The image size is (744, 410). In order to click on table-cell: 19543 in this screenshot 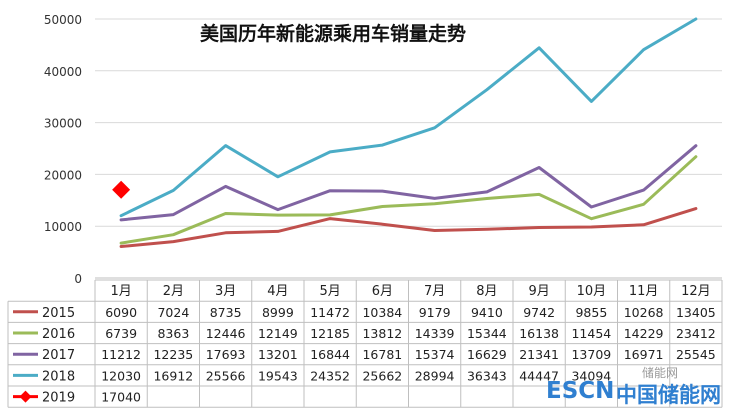, I will do `click(278, 375)`.